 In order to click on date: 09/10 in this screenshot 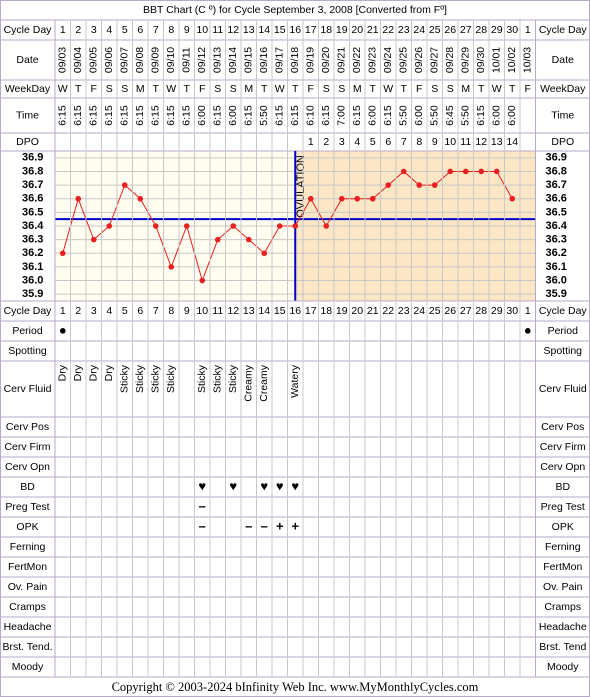, I will do `click(171, 60)`.